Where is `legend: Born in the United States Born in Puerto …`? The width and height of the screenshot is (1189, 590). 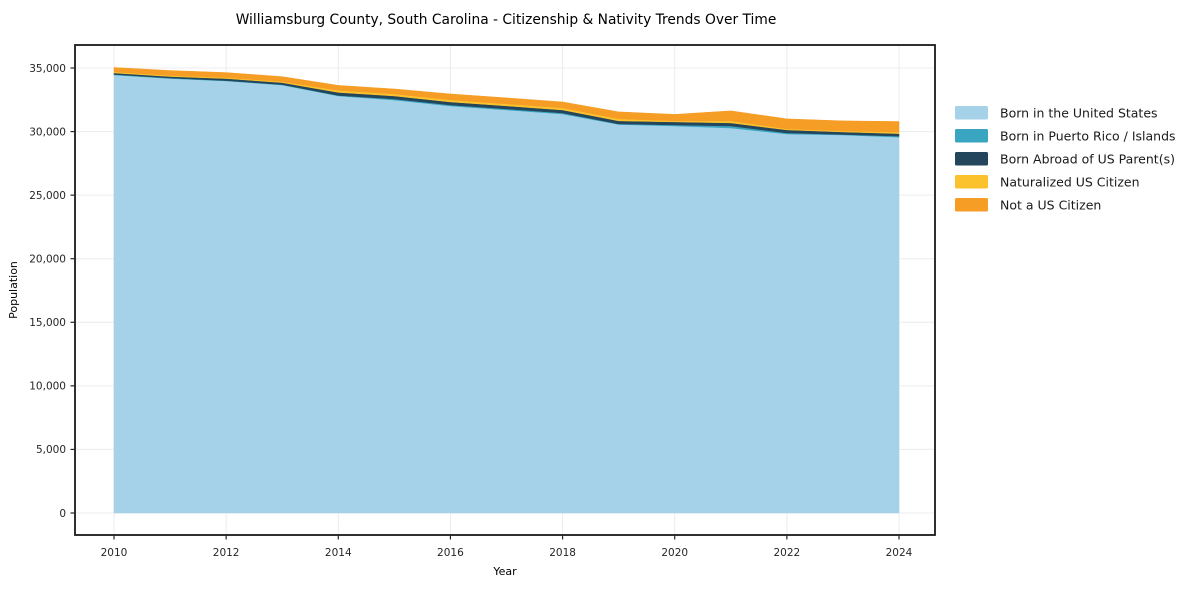
legend: Born in the United States Born in Puerto … is located at coordinates (1065, 159).